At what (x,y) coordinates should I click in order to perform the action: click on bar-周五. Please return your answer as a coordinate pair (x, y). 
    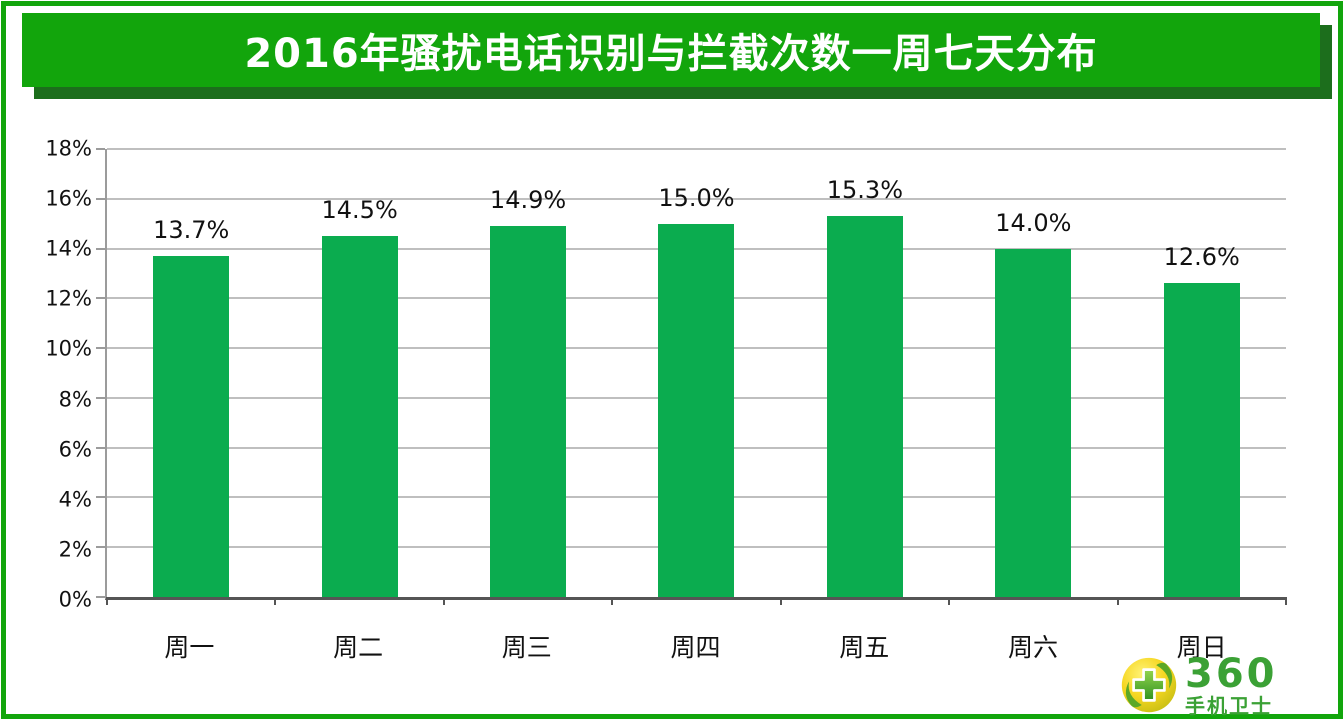
    Looking at the image, I should click on (864, 406).